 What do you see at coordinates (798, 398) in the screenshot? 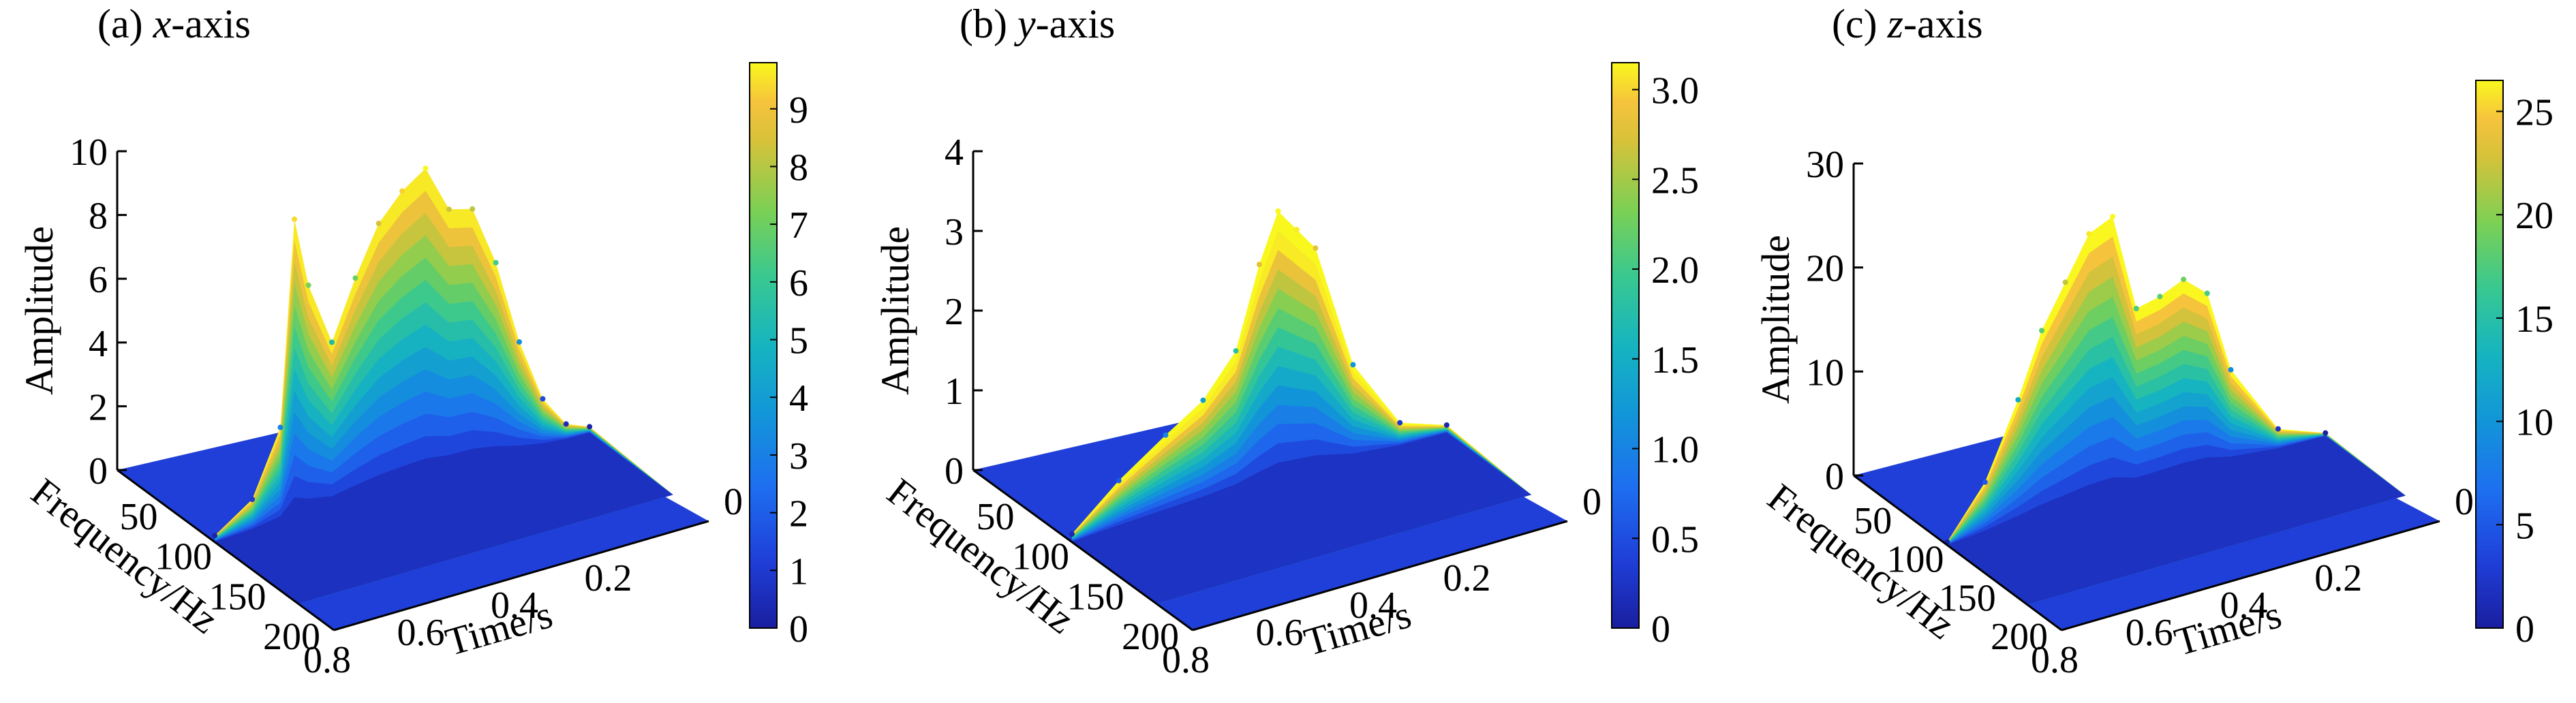
I see `colorbar-tick-label: 4` at bounding box center [798, 398].